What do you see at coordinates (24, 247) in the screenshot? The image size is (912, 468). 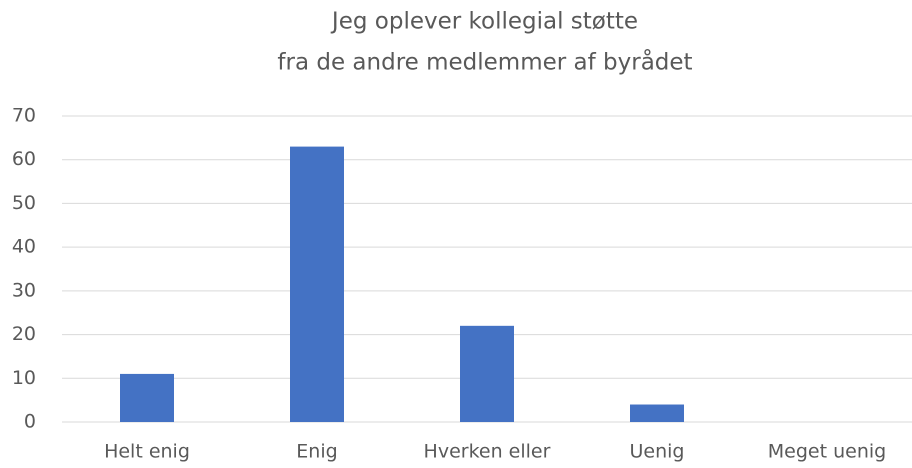 I see `y-tick-label: 40` at bounding box center [24, 247].